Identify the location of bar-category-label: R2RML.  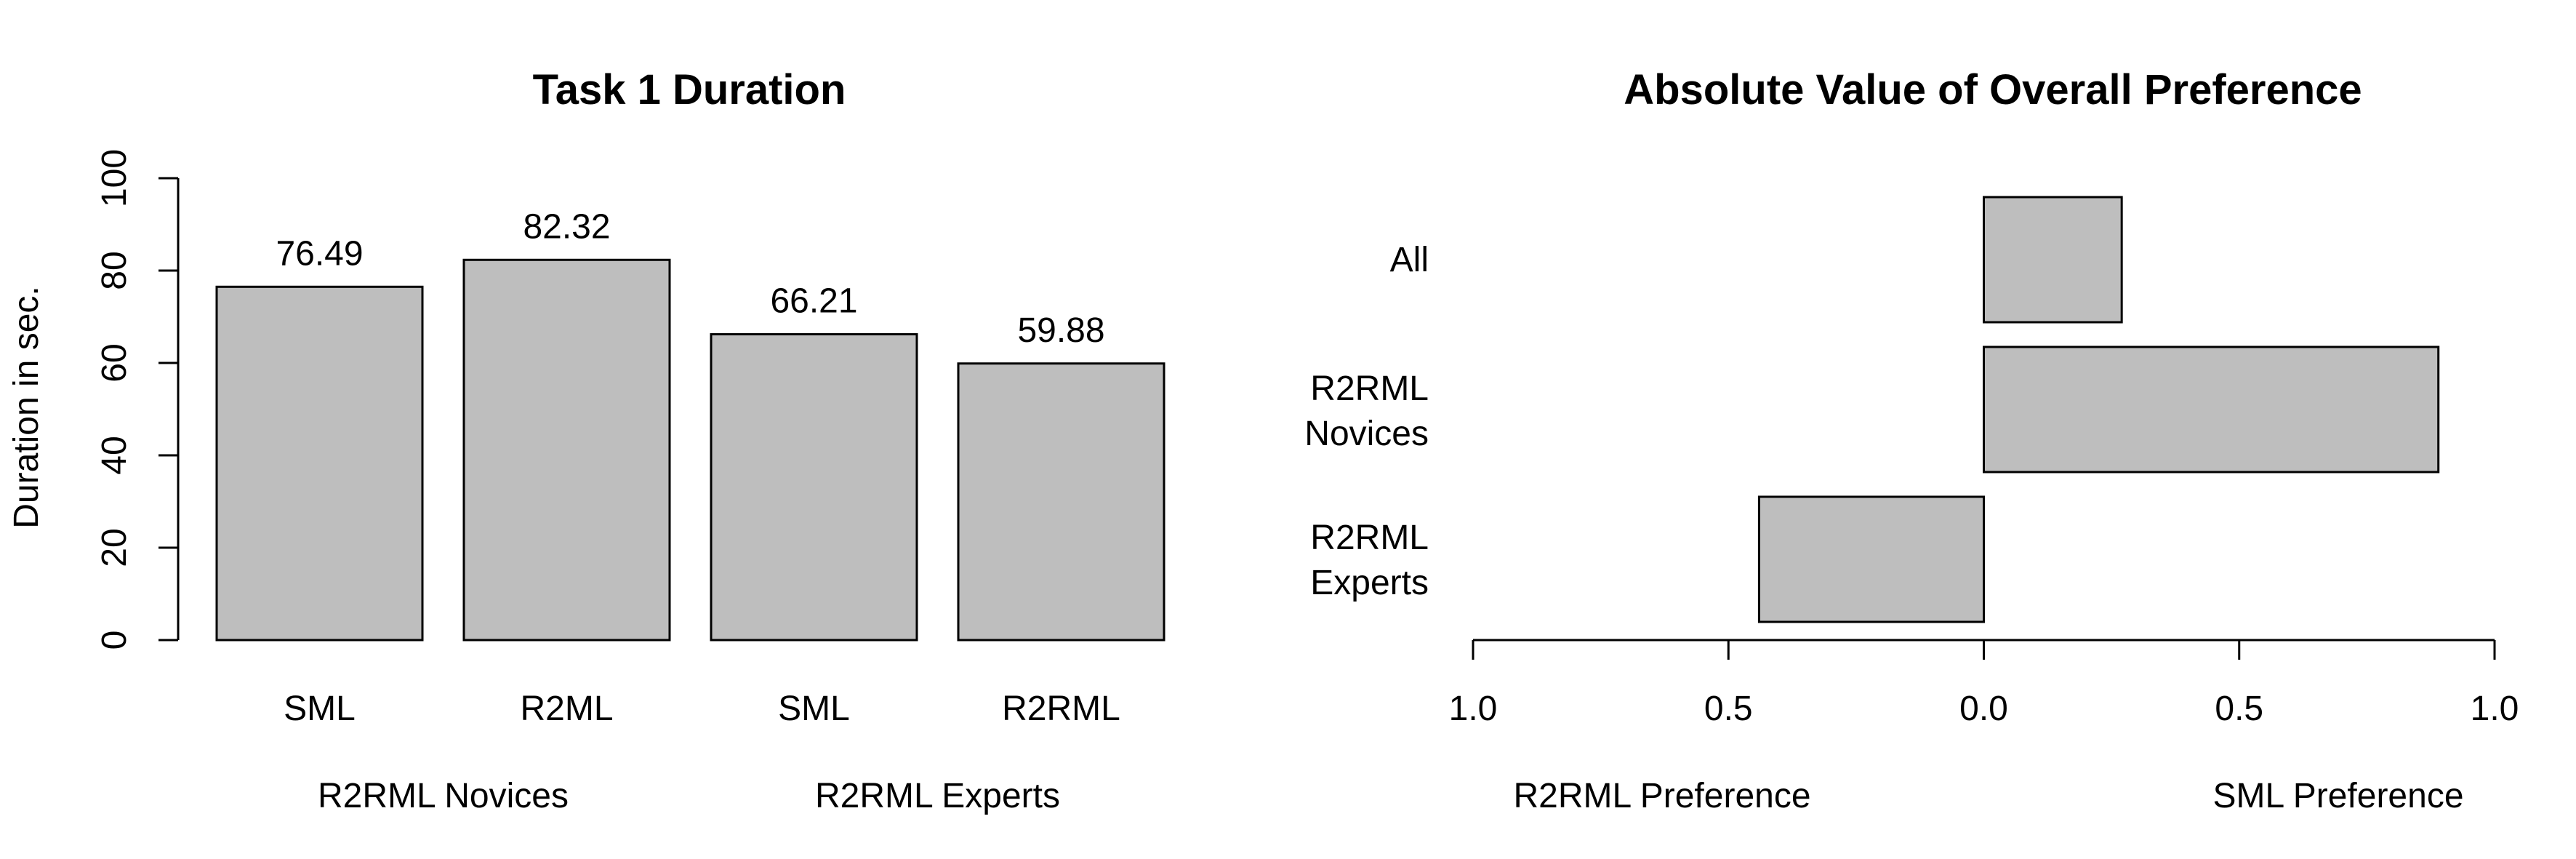
(1061, 709).